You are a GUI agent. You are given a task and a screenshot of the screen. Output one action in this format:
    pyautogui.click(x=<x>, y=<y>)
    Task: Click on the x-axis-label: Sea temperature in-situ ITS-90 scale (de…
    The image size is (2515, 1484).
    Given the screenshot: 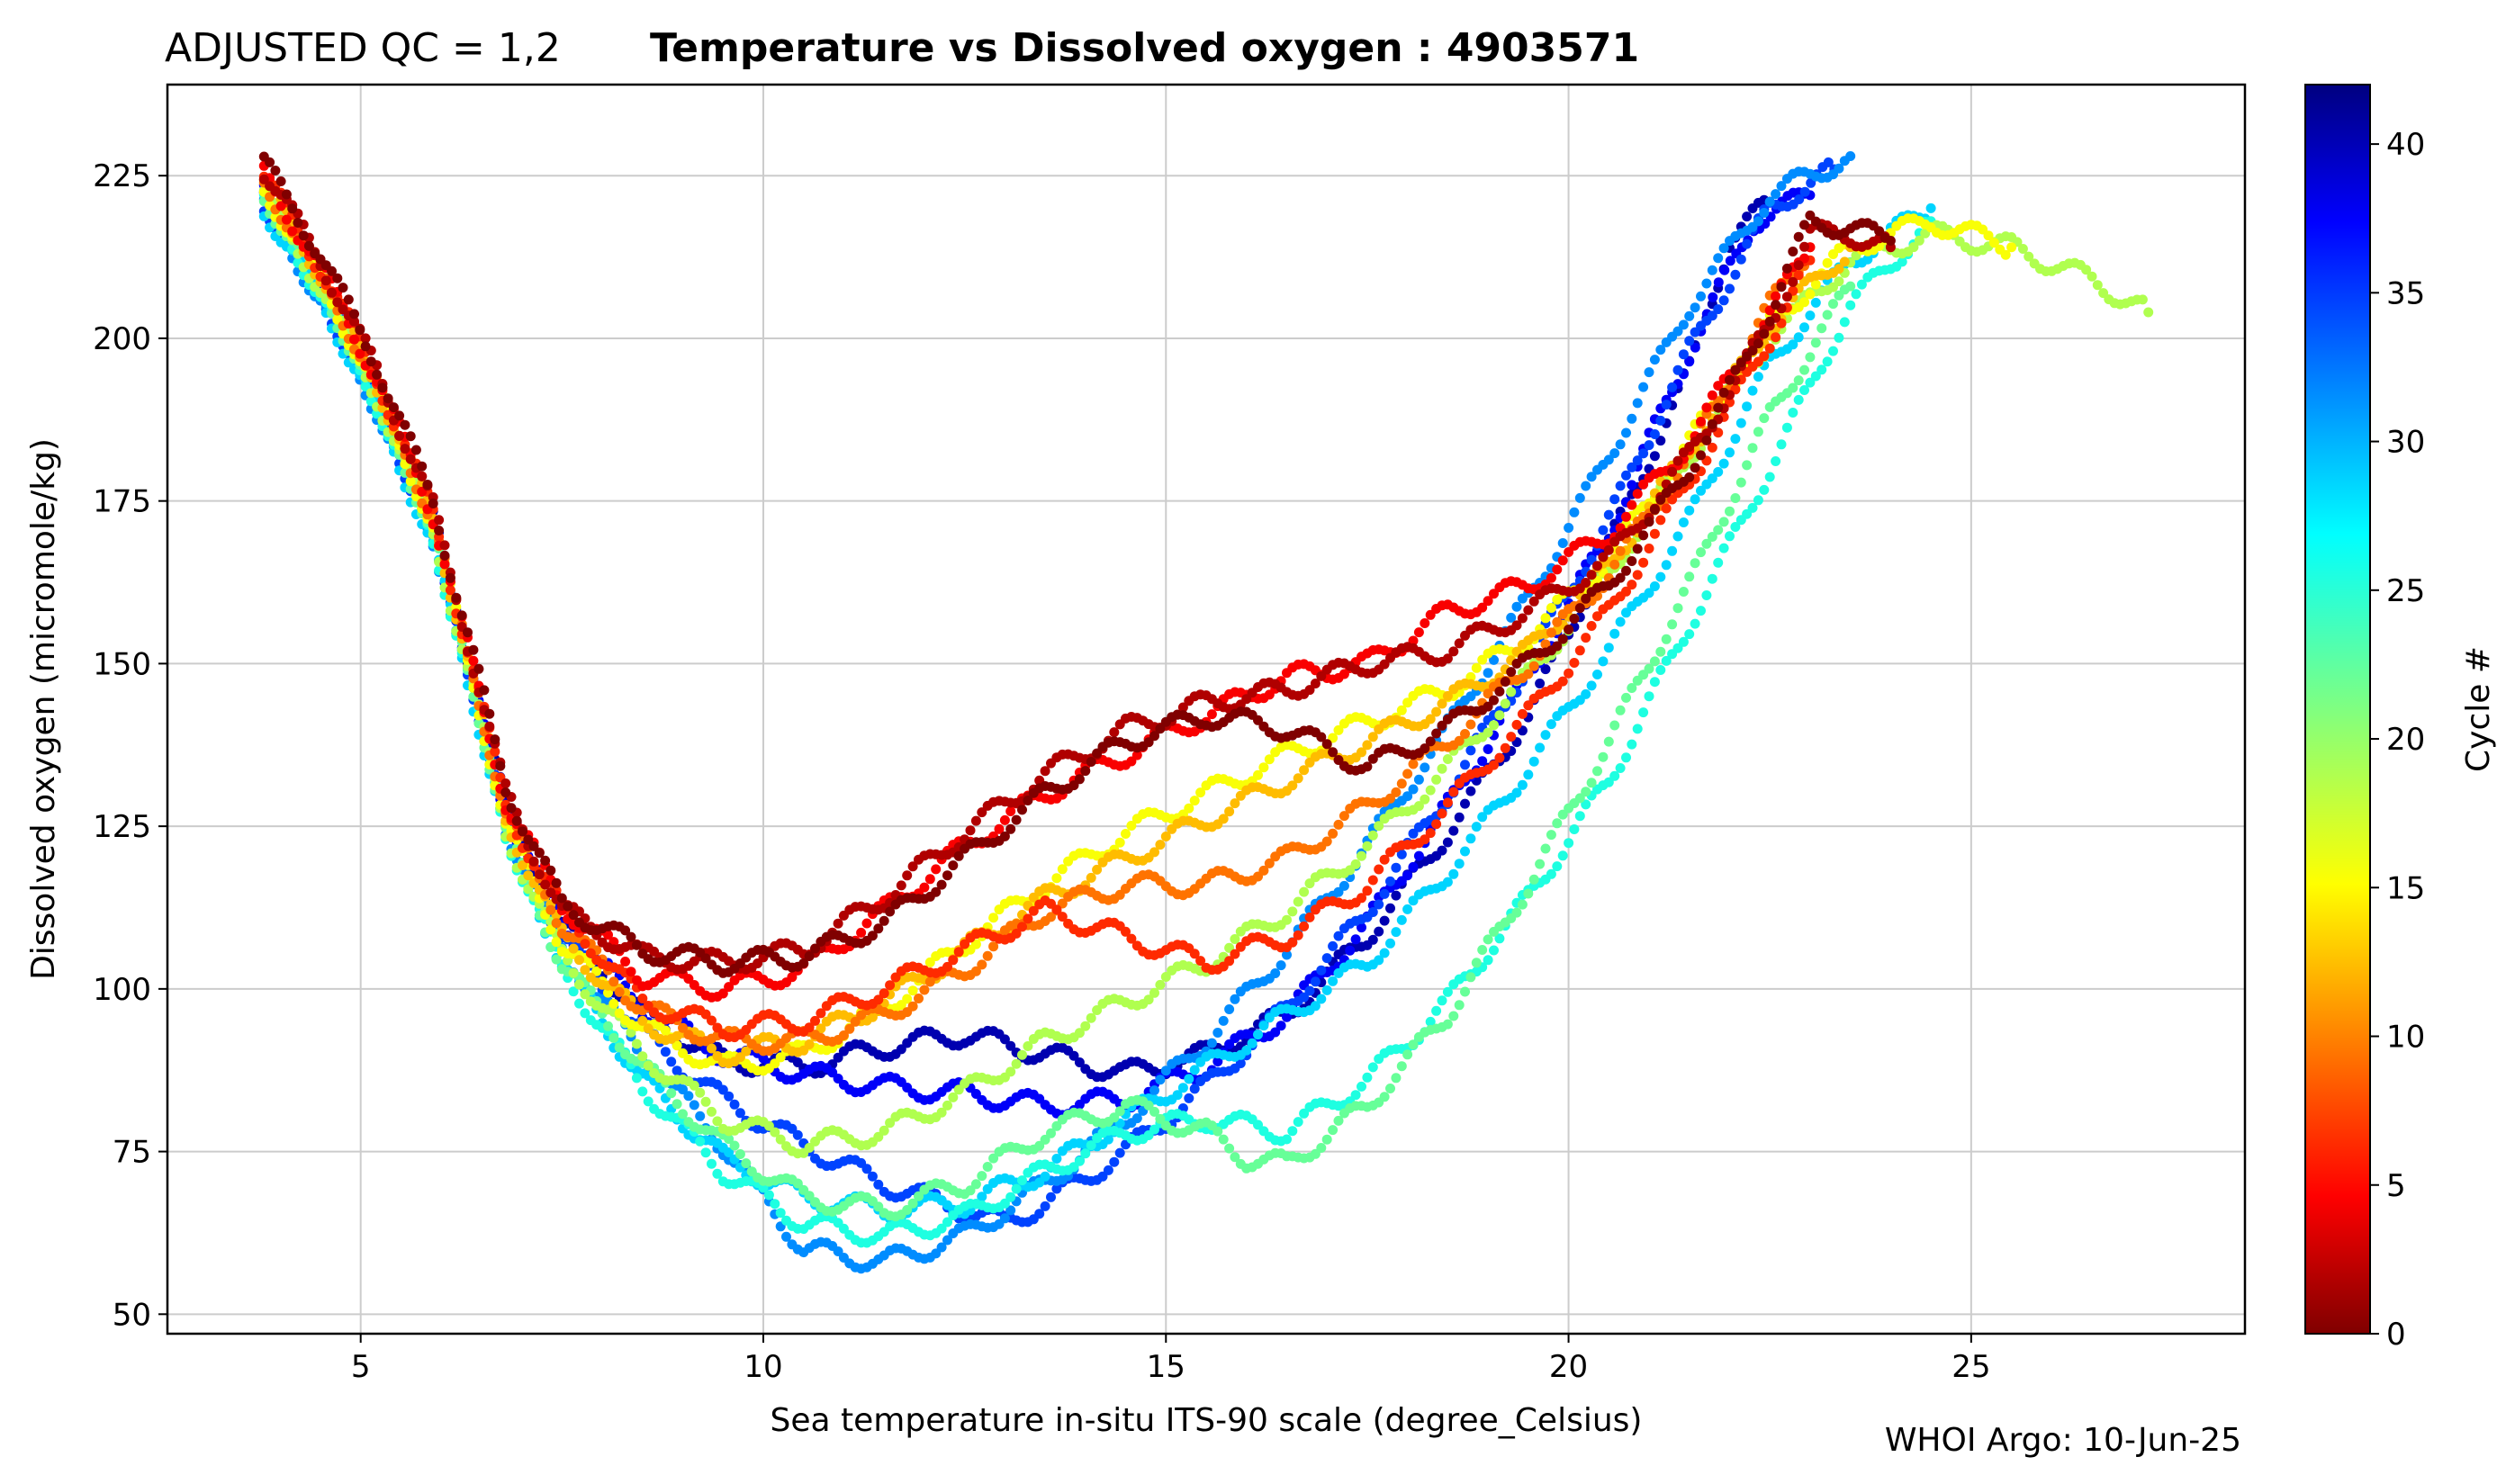 What is the action you would take?
    pyautogui.click(x=1207, y=1421)
    